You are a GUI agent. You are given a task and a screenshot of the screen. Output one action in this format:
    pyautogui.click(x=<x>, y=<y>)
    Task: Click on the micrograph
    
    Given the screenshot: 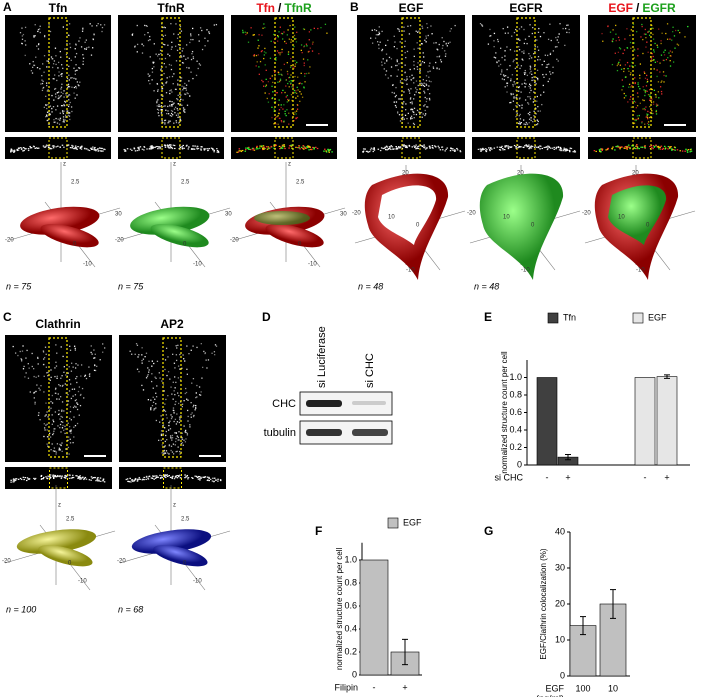 What is the action you would take?
    pyautogui.click(x=58, y=398)
    